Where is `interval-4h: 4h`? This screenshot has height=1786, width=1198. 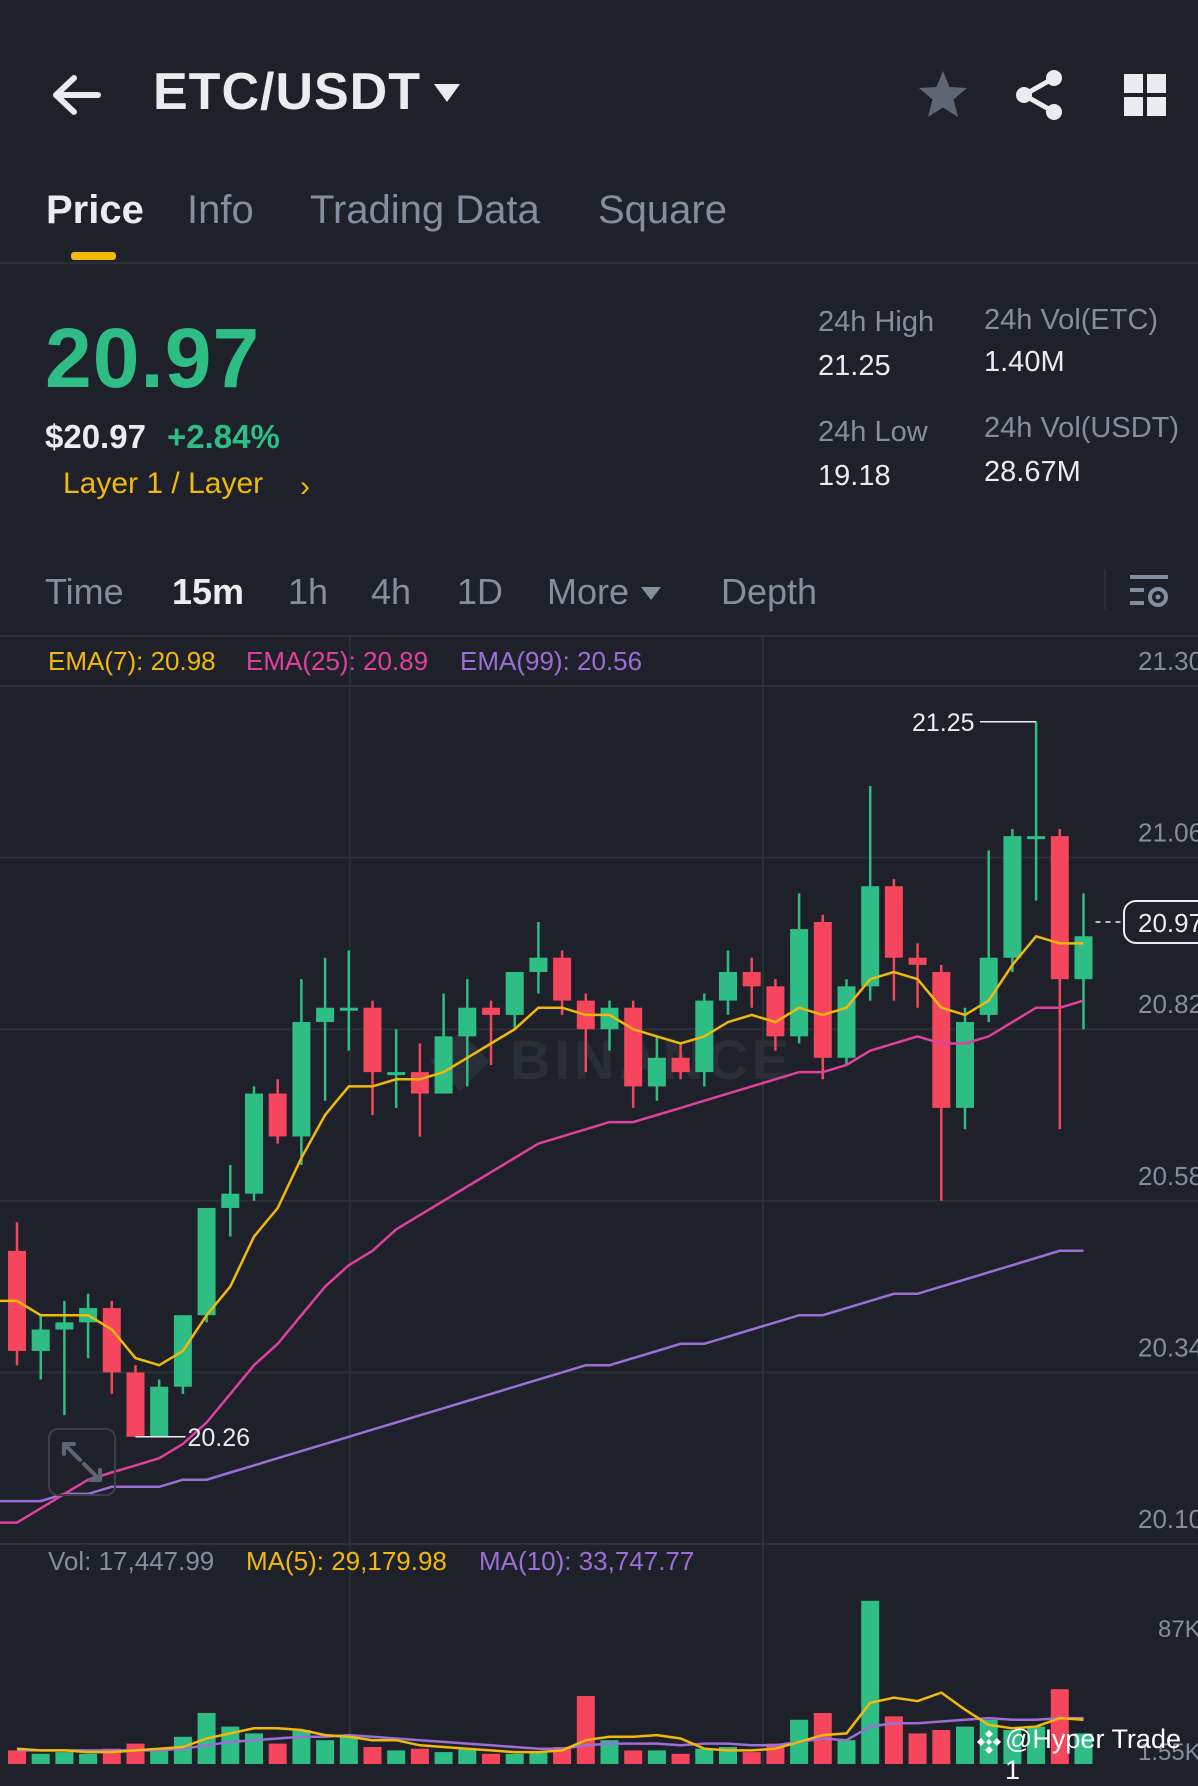
interval-4h: 4h is located at coordinates (391, 591).